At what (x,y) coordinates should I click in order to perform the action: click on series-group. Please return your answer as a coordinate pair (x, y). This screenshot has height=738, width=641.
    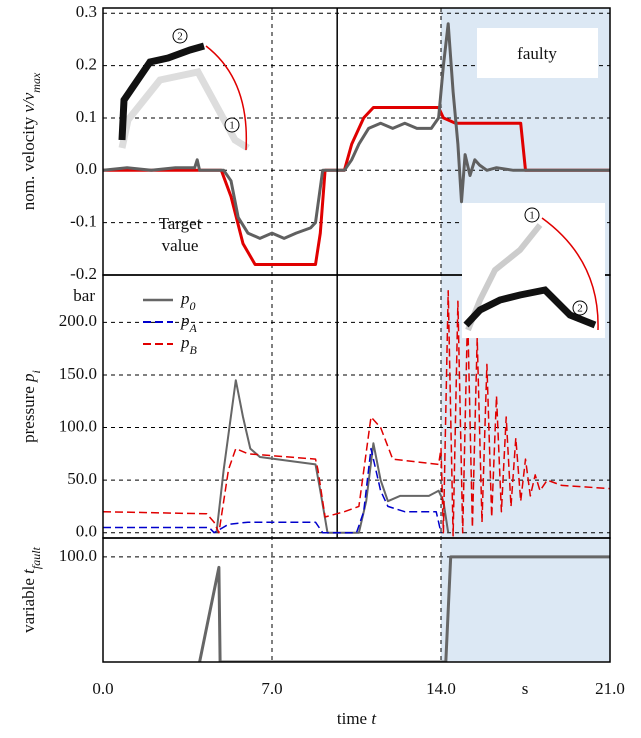
    Looking at the image, I should click on (404, 608).